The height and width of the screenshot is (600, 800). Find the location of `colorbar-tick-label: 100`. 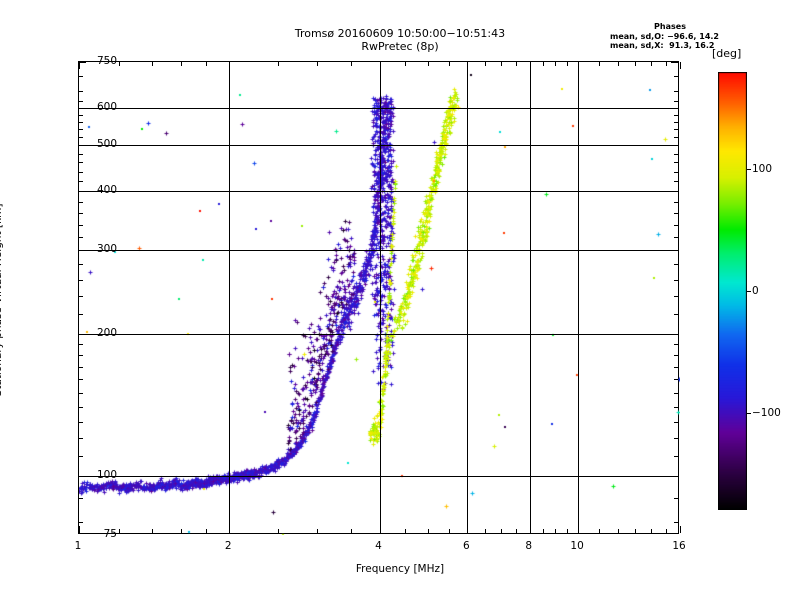

colorbar-tick-label: 100 is located at coordinates (762, 169).